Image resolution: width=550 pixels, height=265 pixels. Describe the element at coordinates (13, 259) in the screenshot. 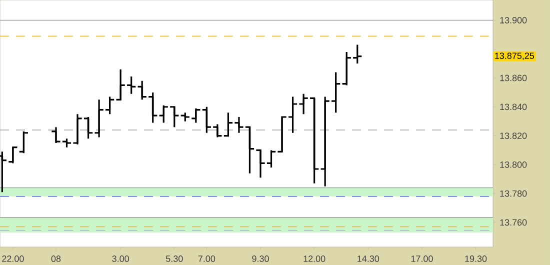

I see `x-tick-label: 22.00` at that location.